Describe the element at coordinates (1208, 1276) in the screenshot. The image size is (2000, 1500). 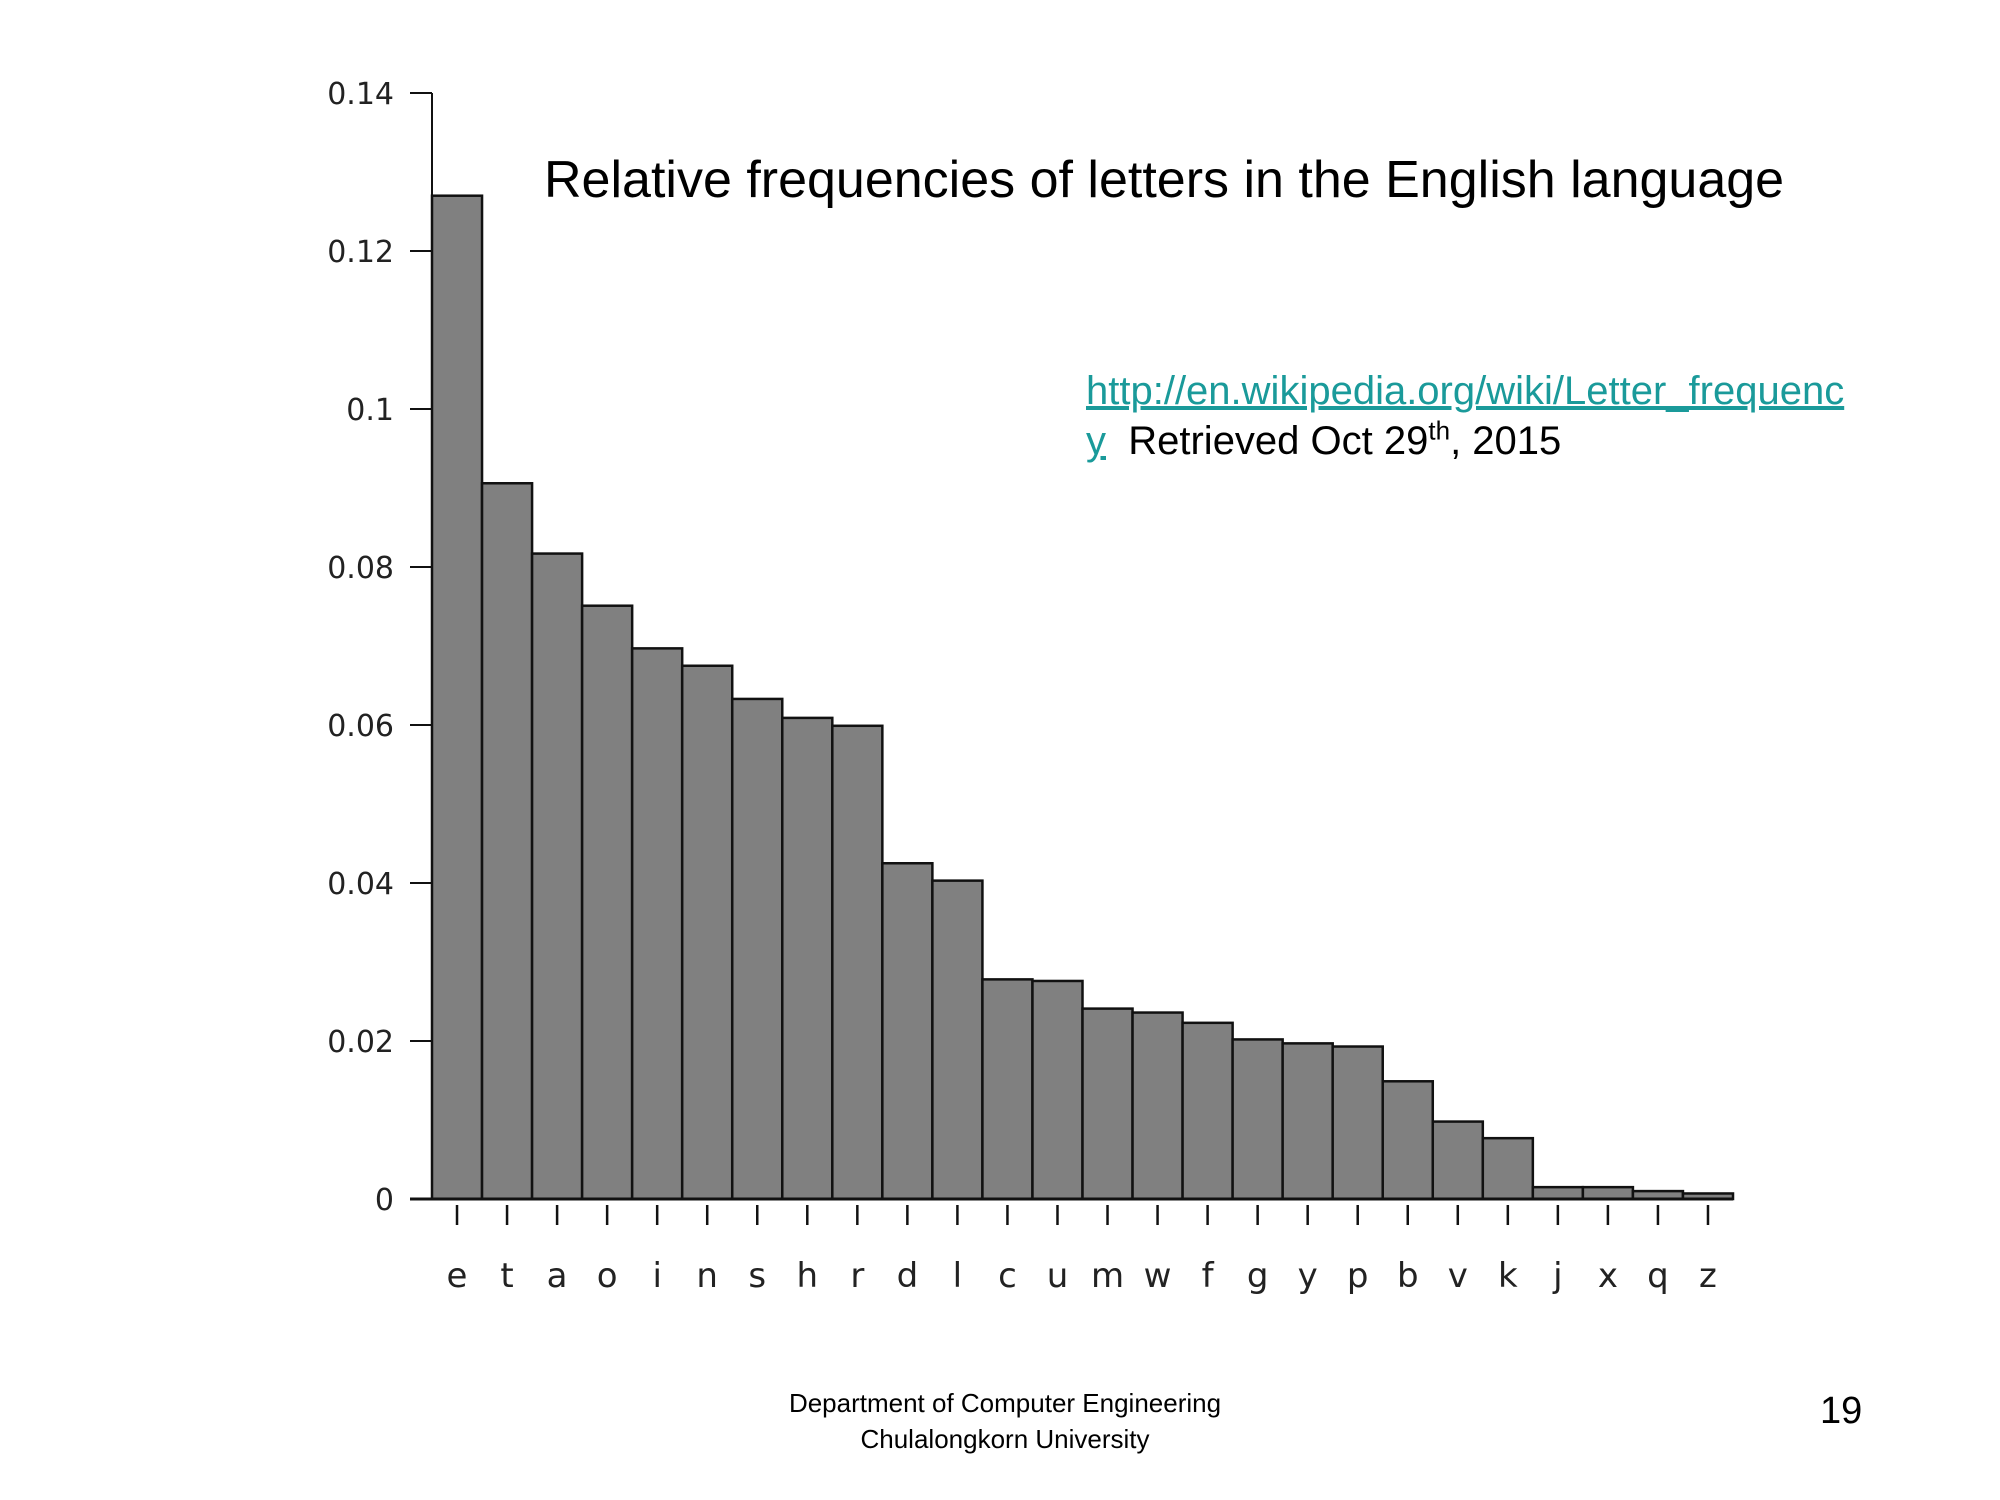
I see `x-tick-label-f: f` at that location.